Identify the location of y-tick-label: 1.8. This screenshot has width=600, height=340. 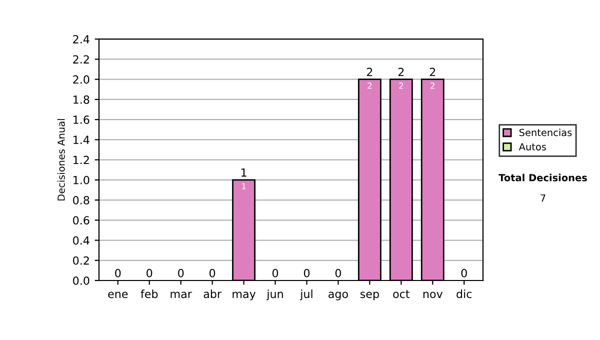
(82, 99).